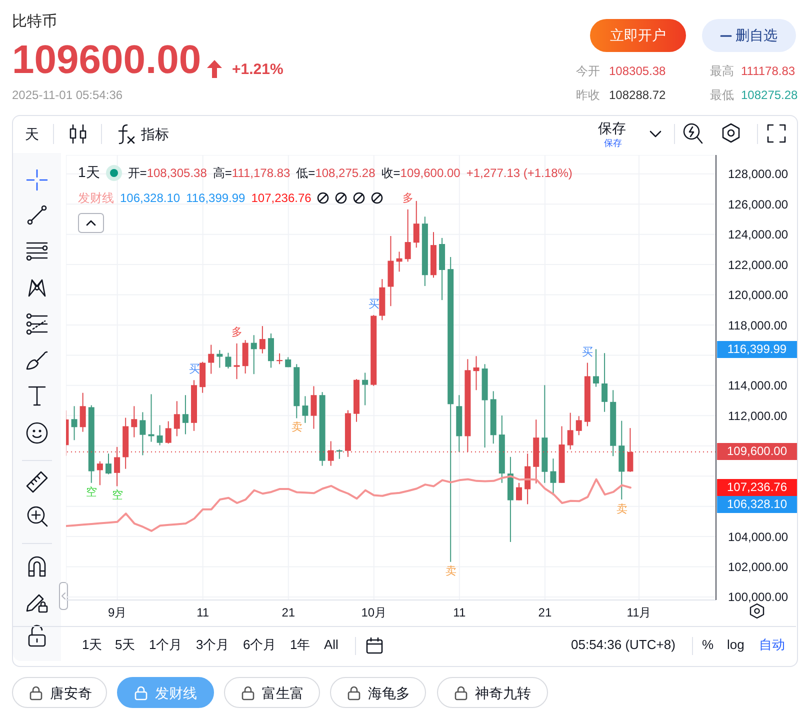 The width and height of the screenshot is (806, 715). What do you see at coordinates (722, 95) in the screenshot?
I see `text: 最低` at bounding box center [722, 95].